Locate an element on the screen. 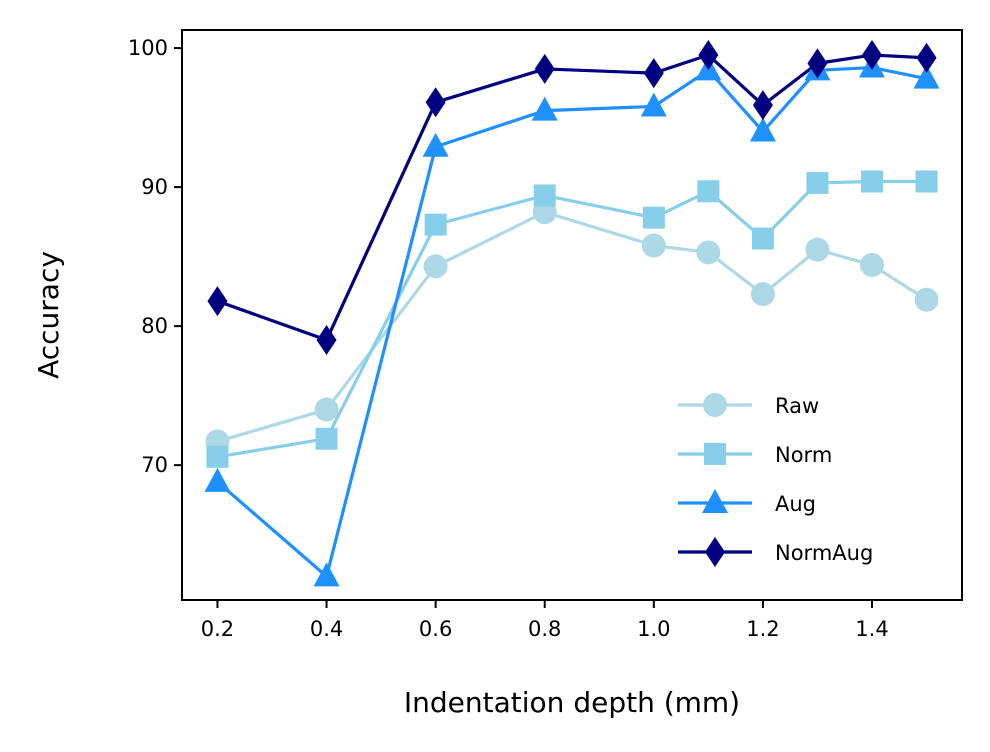  x-axis-ticks: 0.2 0.4 0.6 0.8 1.0 1.2 1.4 is located at coordinates (545, 620).